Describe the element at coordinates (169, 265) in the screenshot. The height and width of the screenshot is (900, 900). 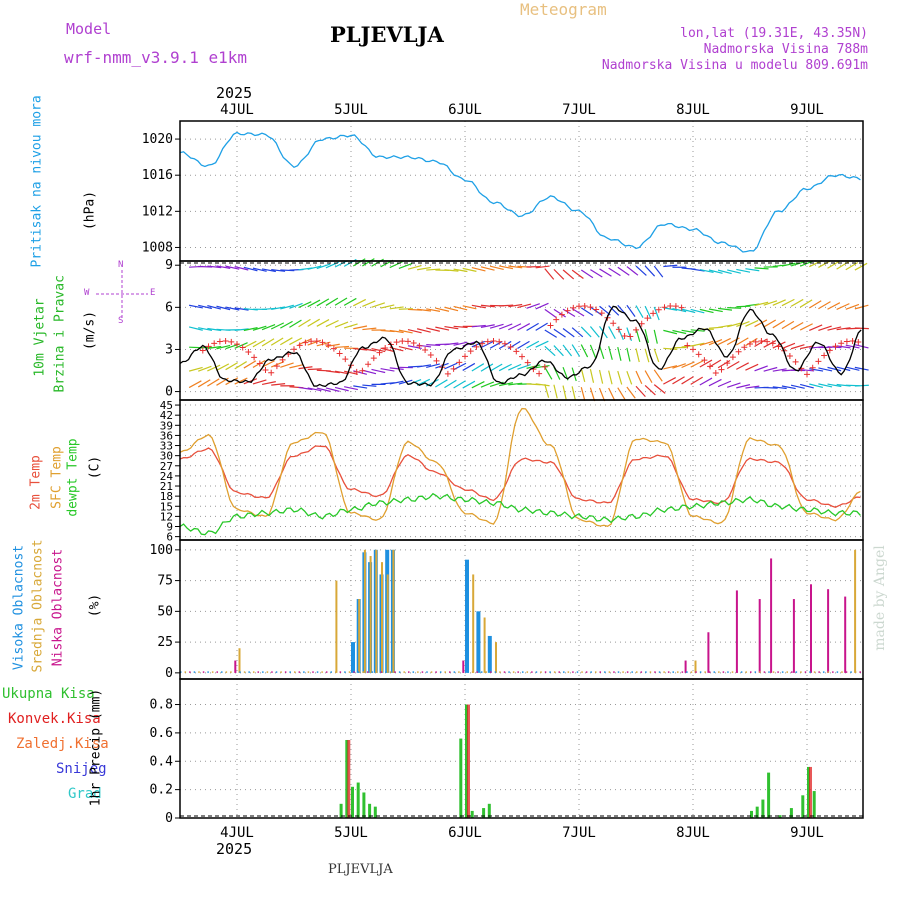
I see `y-tick-label: 9` at that location.